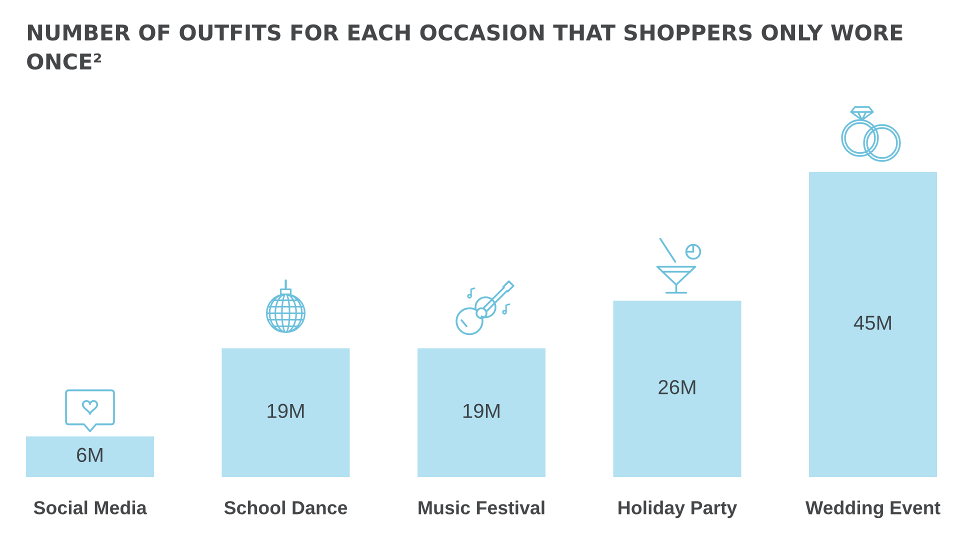 This screenshot has height=537, width=969. Describe the element at coordinates (286, 507) in the screenshot. I see `x-tick-label: School Dance` at that location.